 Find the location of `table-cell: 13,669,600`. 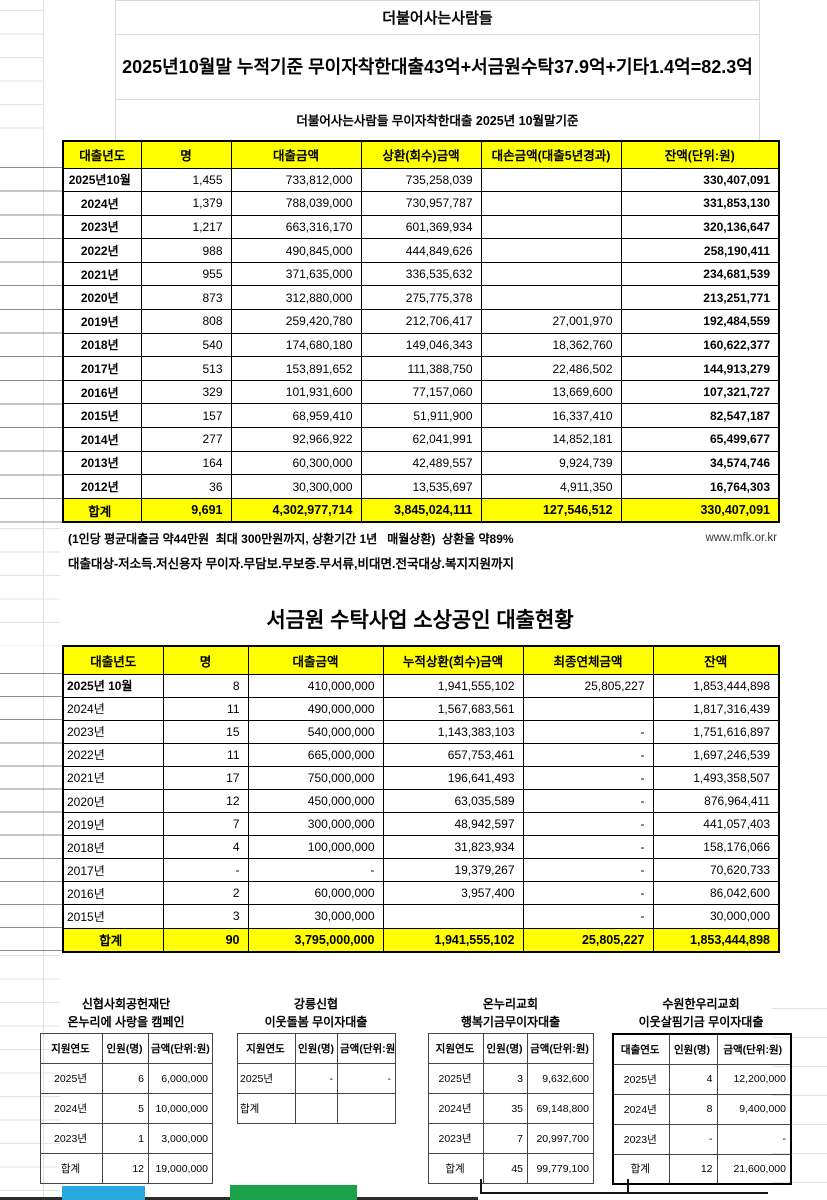

table-cell: 13,669,600 is located at coordinates (551, 392).